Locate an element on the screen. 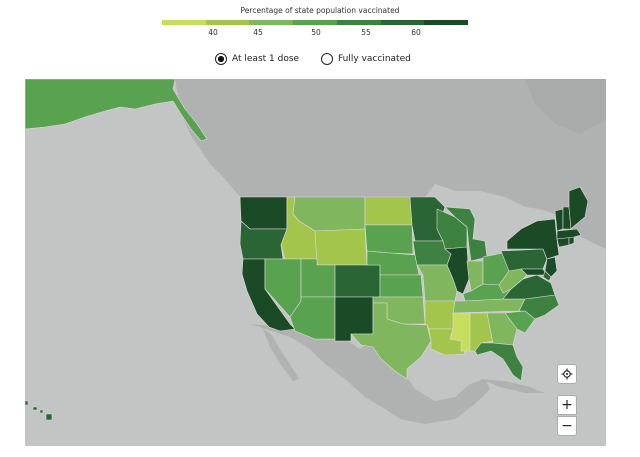 The image size is (640, 457). state-PA is located at coordinates (524, 260).